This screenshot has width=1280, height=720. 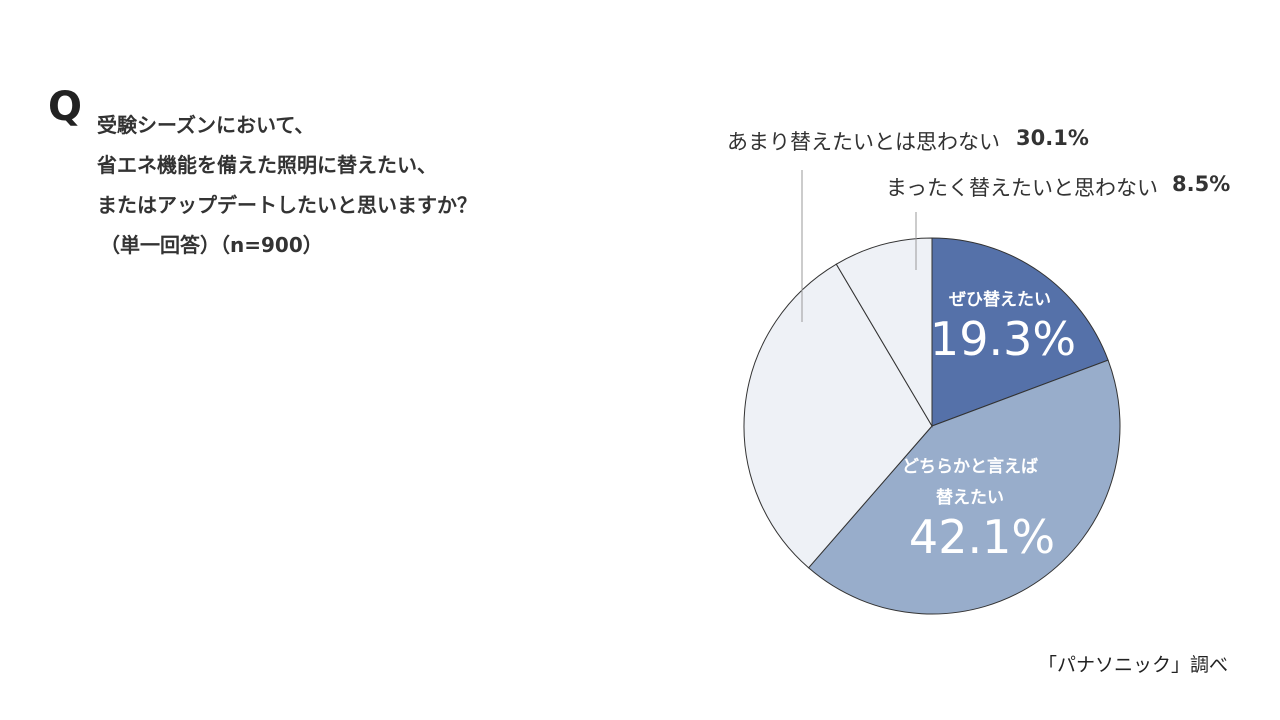 I want to click on title-line: またはアップデートしたいと思いますか？, so click(x=287, y=205).